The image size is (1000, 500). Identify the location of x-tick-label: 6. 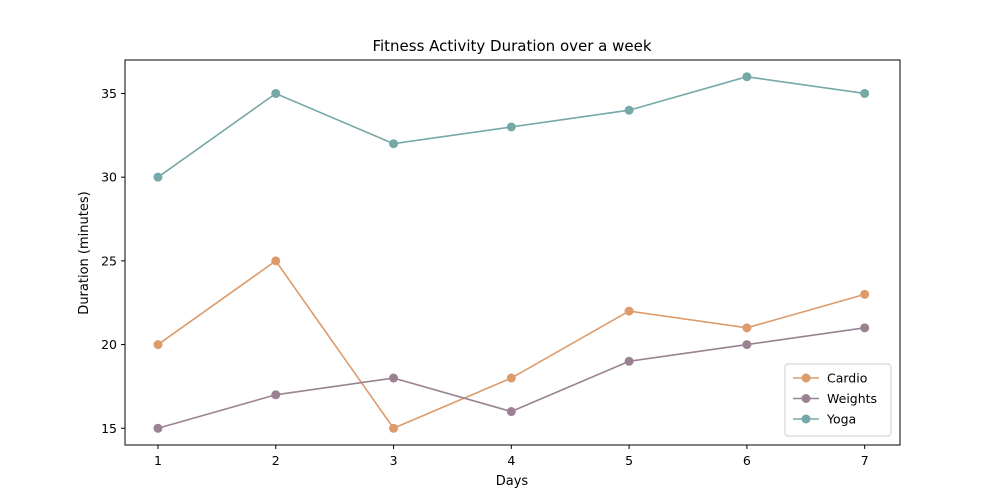
(747, 460).